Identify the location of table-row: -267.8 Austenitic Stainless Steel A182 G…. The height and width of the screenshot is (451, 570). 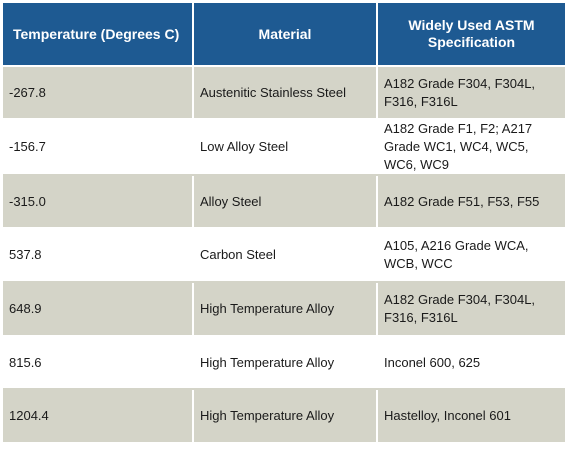
(284, 93).